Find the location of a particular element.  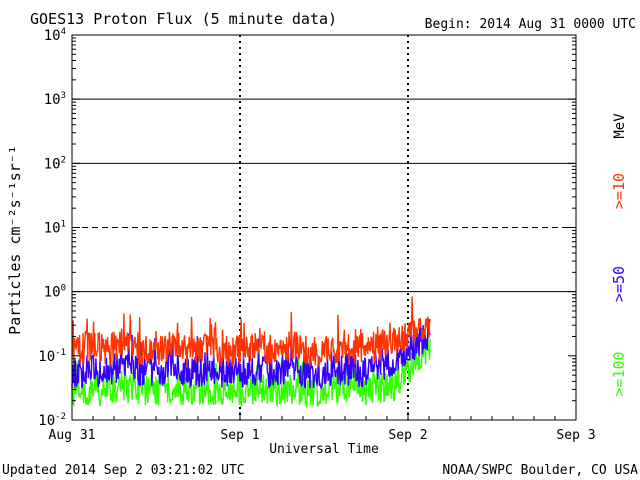

chart-title: GOES13 Proton Flux (5 minute data) is located at coordinates (183, 19).